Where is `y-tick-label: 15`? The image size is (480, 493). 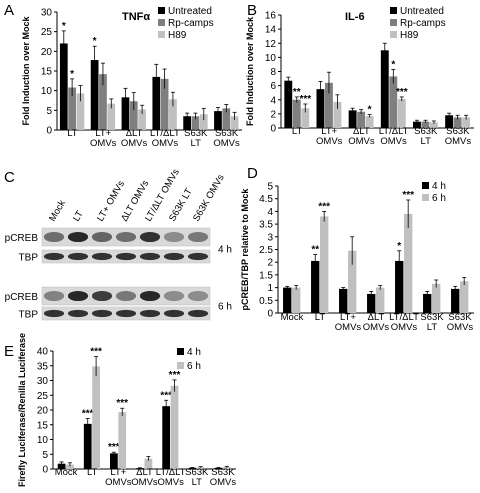 y-tick-label: 15 is located at coordinates (47, 72).